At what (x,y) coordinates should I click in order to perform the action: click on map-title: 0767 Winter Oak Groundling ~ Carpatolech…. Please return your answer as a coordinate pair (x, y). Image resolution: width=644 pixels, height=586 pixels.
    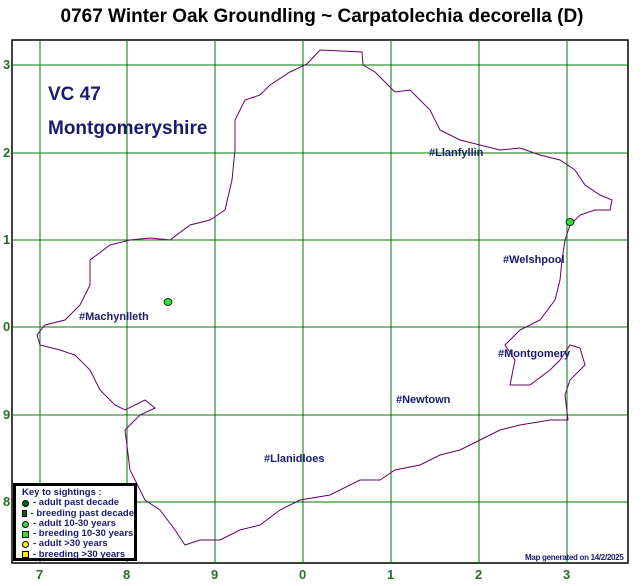
    Looking at the image, I should click on (322, 16).